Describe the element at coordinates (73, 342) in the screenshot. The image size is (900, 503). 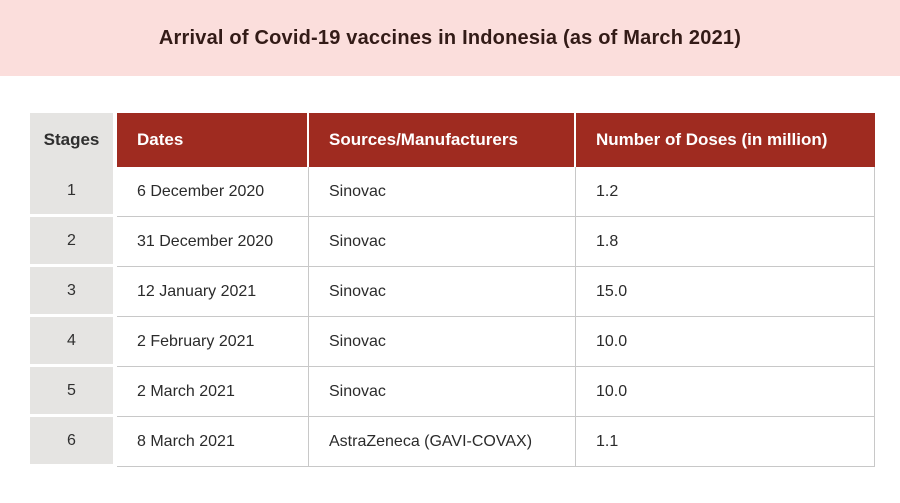
I see `cell-stage: 4` at that location.